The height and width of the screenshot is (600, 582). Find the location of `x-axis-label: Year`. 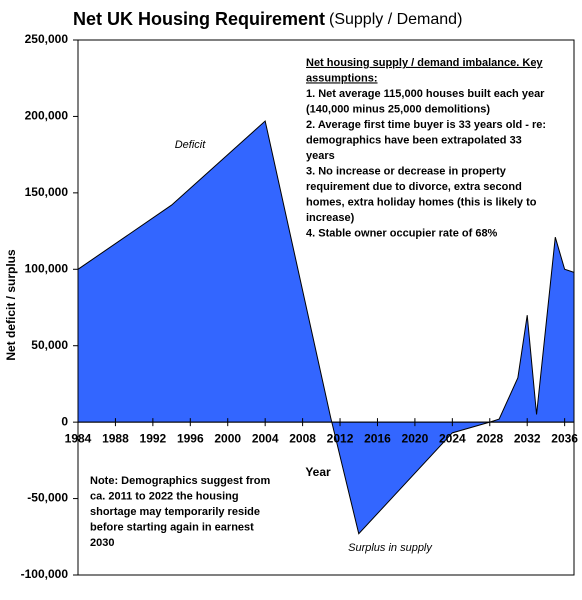

x-axis-label: Year is located at coordinates (318, 472).